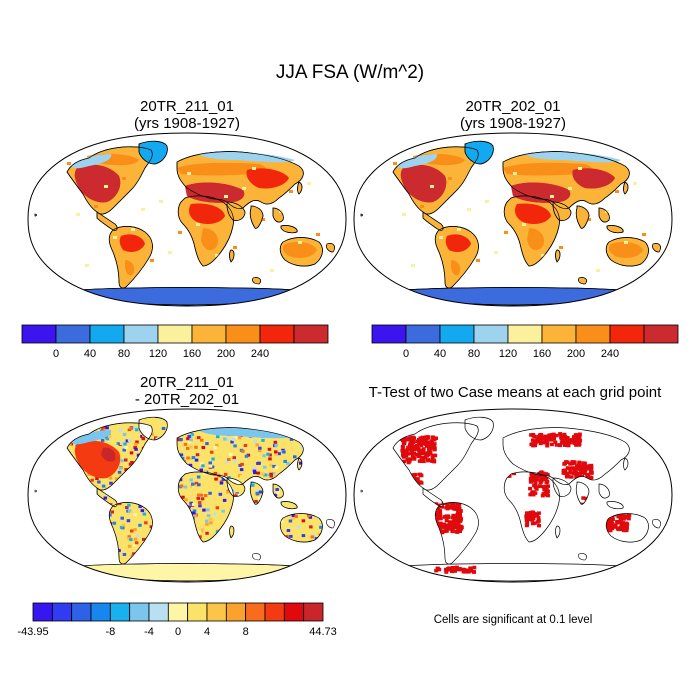  Describe the element at coordinates (110, 632) in the screenshot. I see `colorbar-tick-label: -8` at that location.